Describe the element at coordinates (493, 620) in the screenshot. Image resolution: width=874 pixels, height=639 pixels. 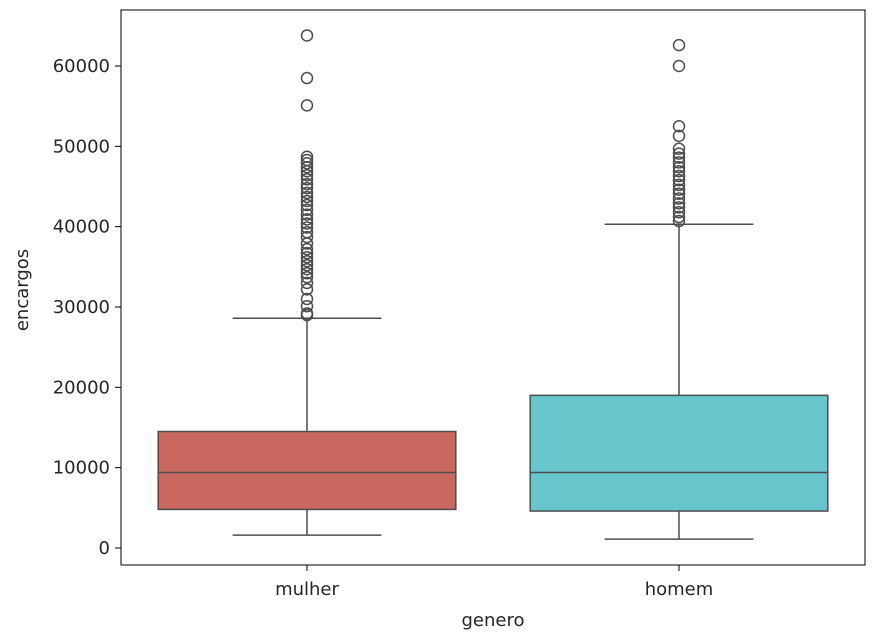
I see `x-axis-label: genero` at that location.